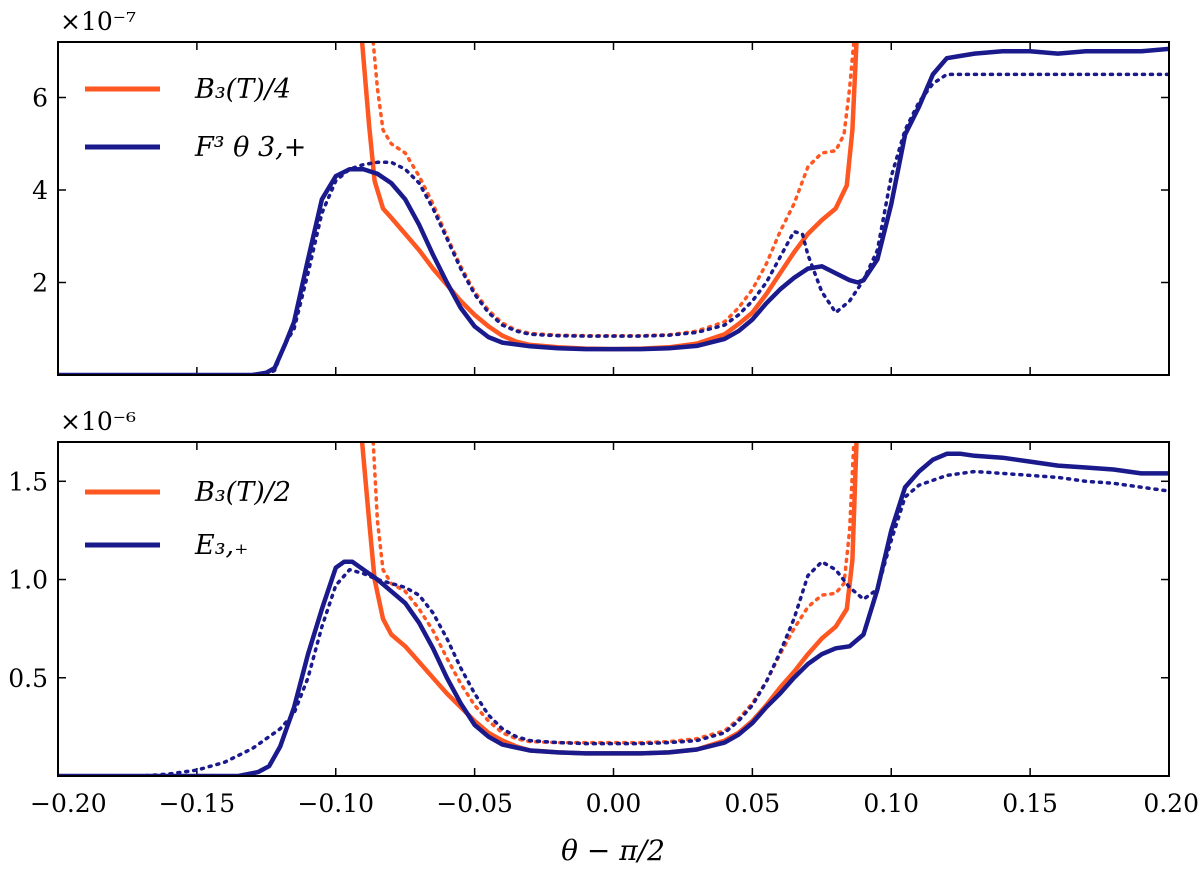  Describe the element at coordinates (242, 89) in the screenshot. I see `top-legend-label-orange: B₃(T)/4` at that location.